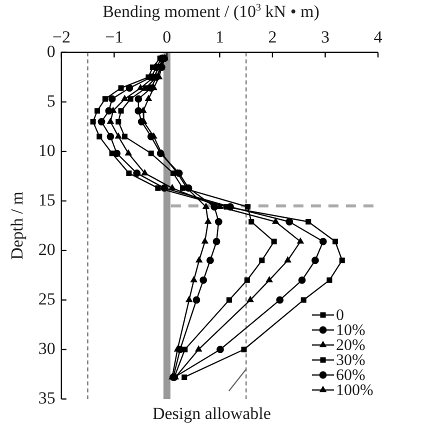  What do you see at coordinates (351, 331) in the screenshot?
I see `legend-label: 10%` at bounding box center [351, 331].